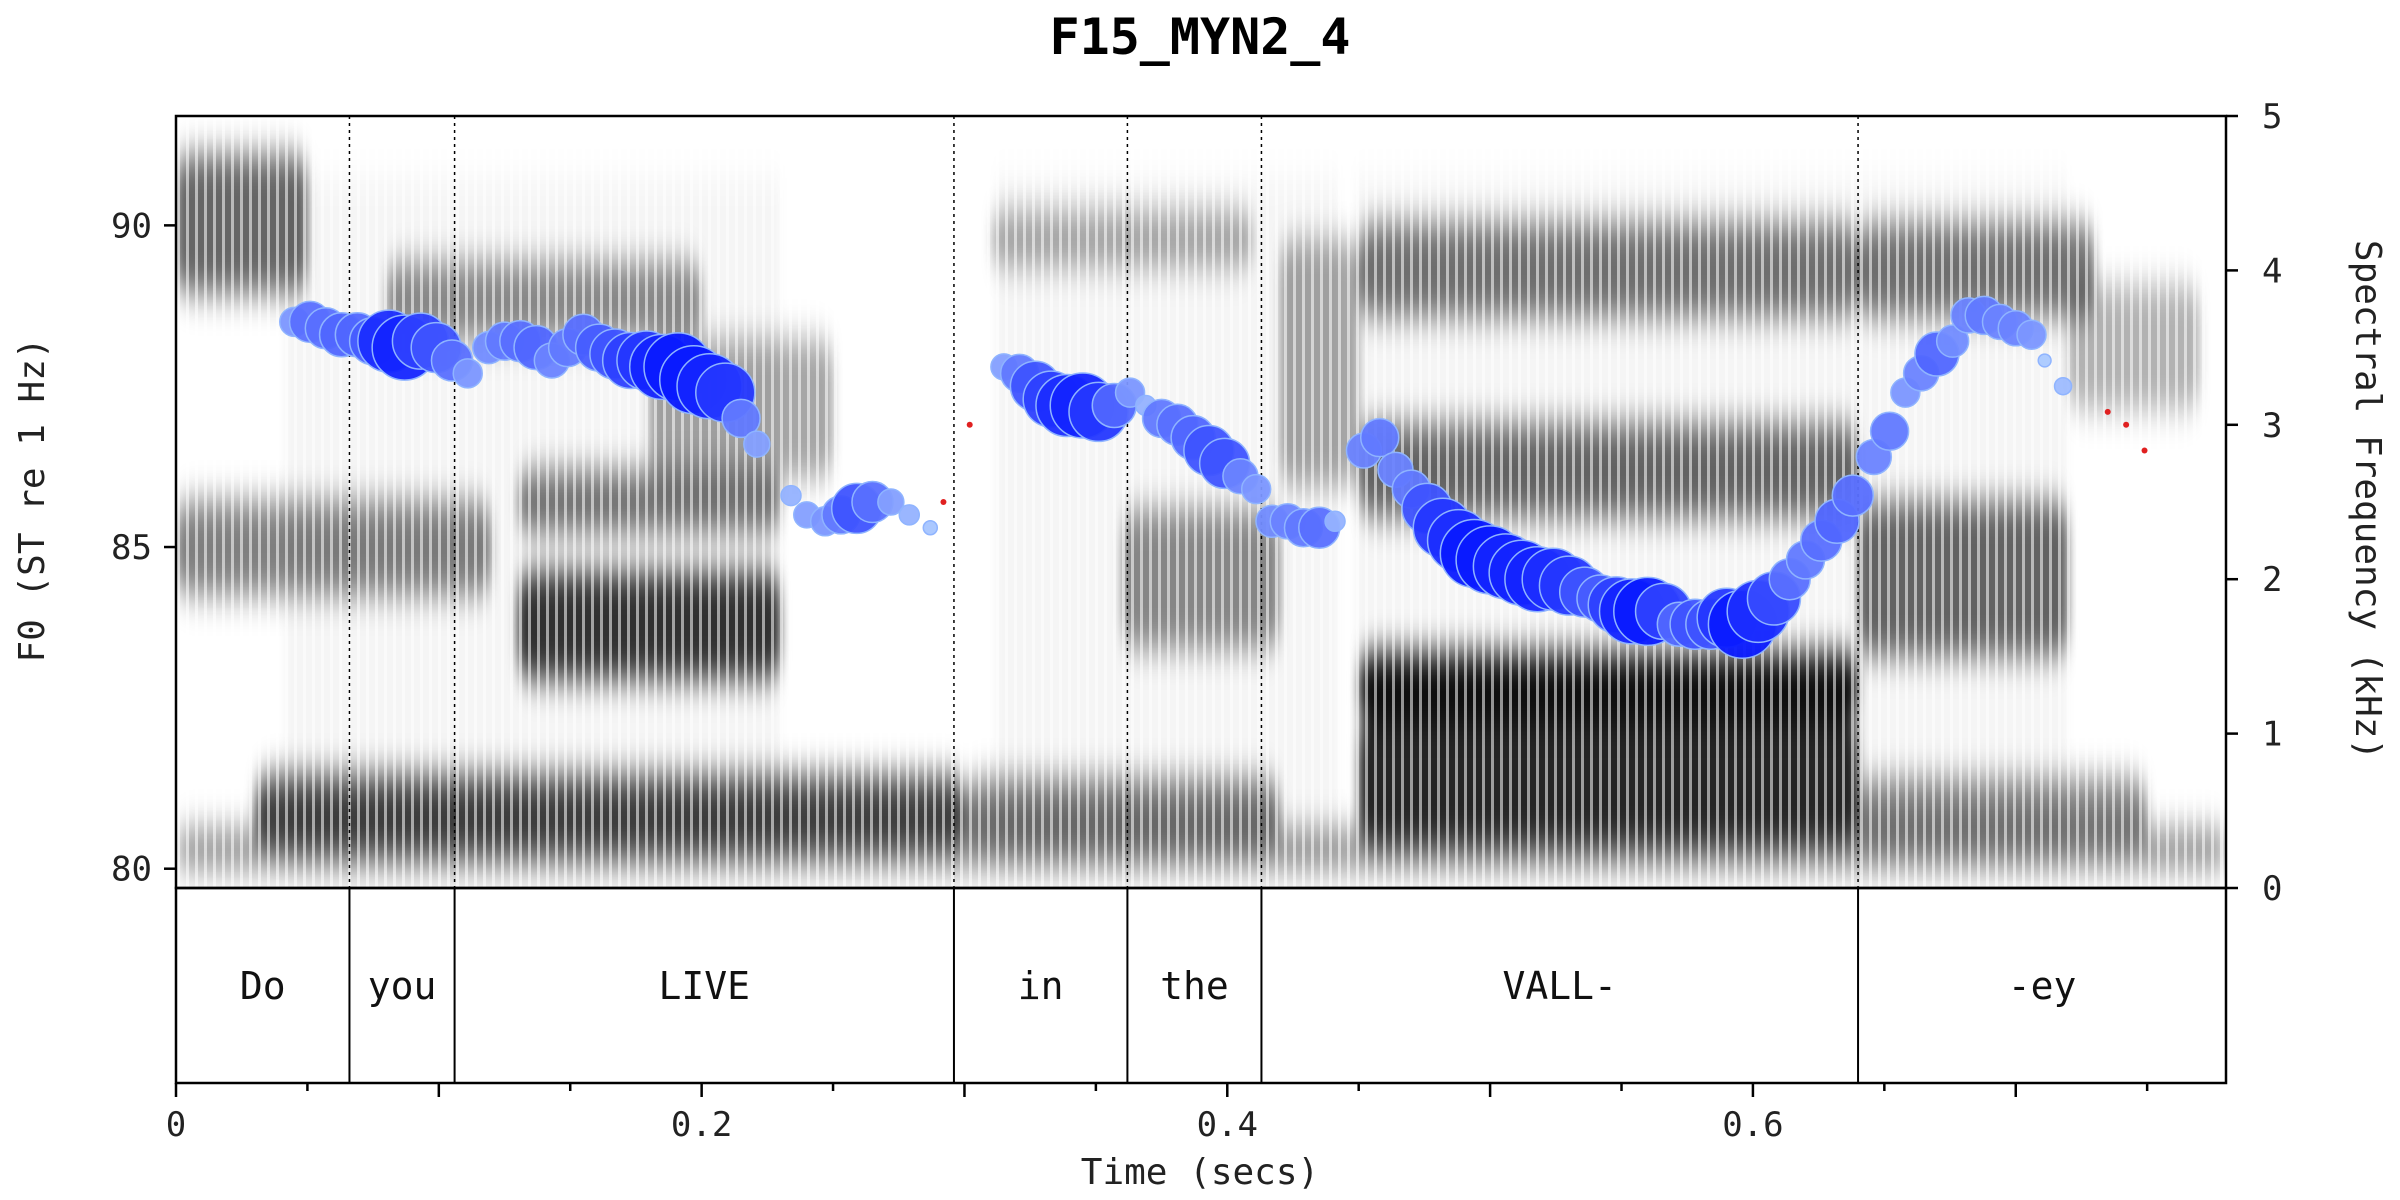  What do you see at coordinates (701, 1125) in the screenshot?
I see `x-tick-label: 0.2` at bounding box center [701, 1125].